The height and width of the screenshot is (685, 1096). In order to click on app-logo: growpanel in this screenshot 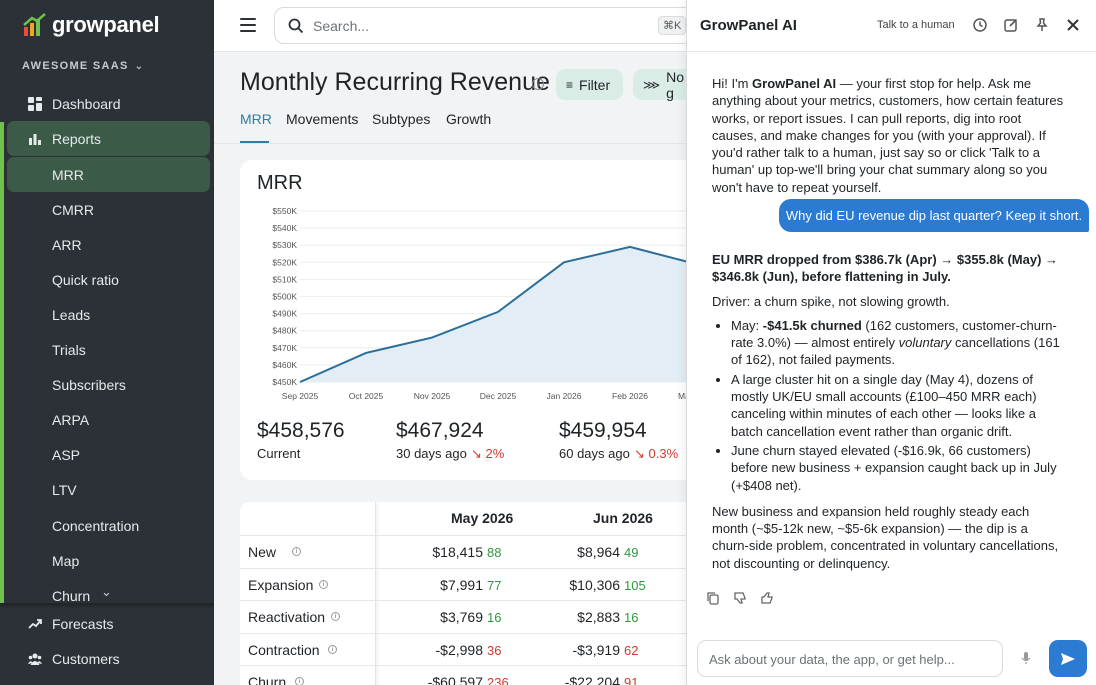, I will do `click(91, 25)`.